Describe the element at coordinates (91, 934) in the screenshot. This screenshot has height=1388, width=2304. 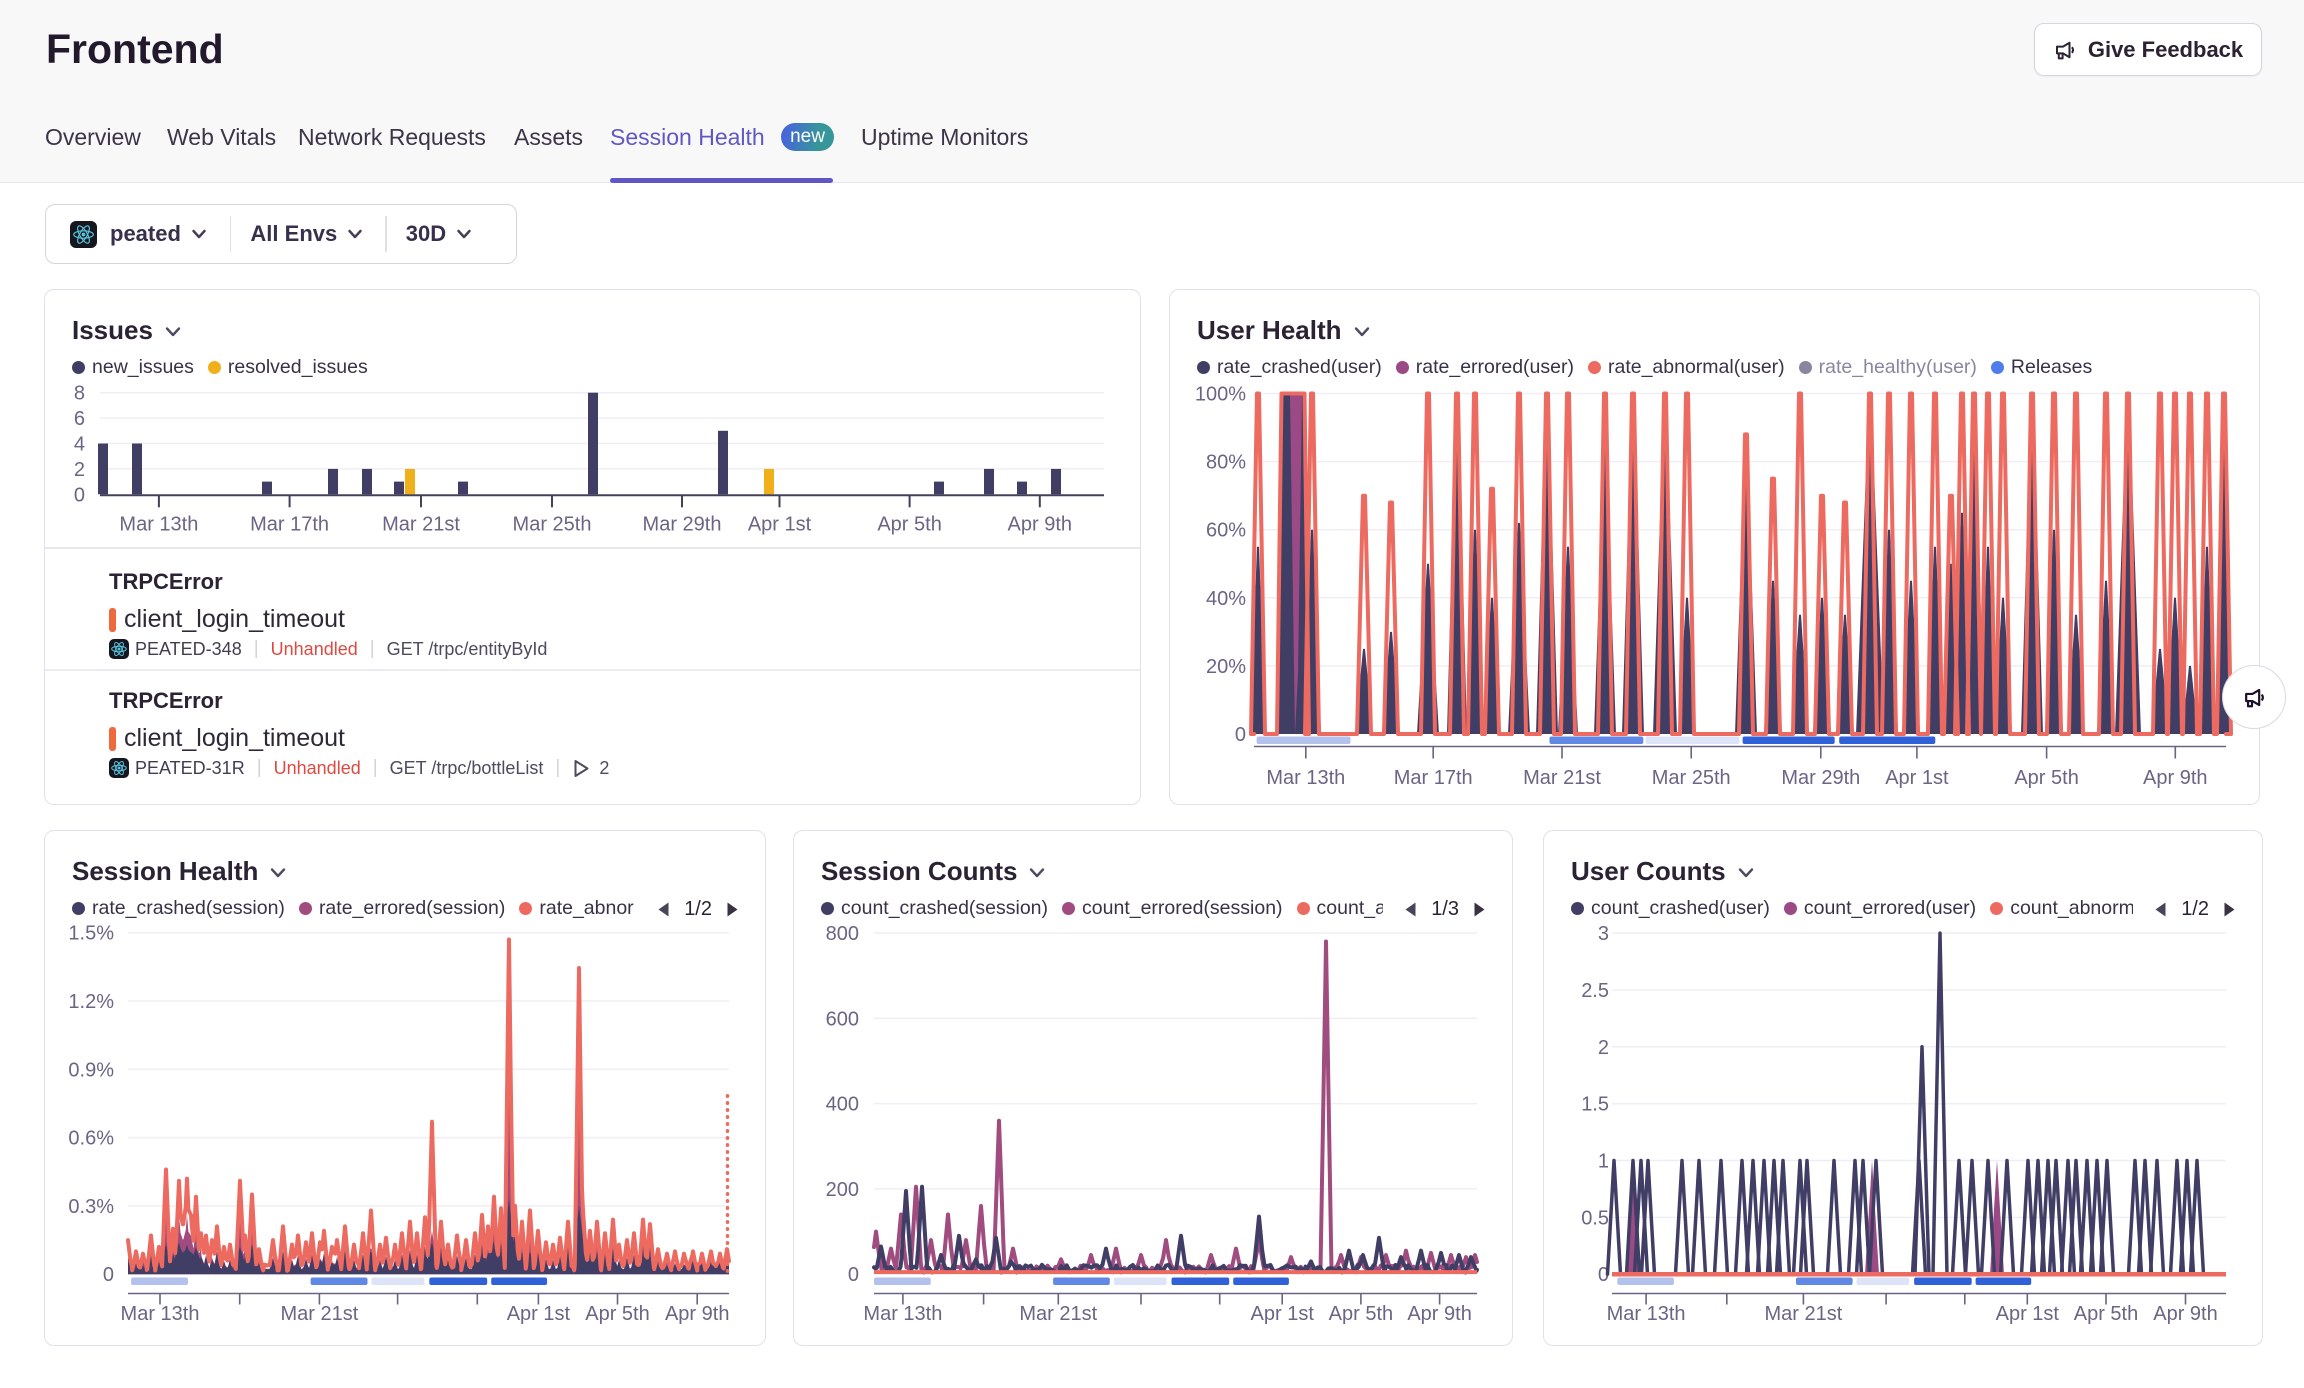
I see `svg-text: 1.5%` at that location.